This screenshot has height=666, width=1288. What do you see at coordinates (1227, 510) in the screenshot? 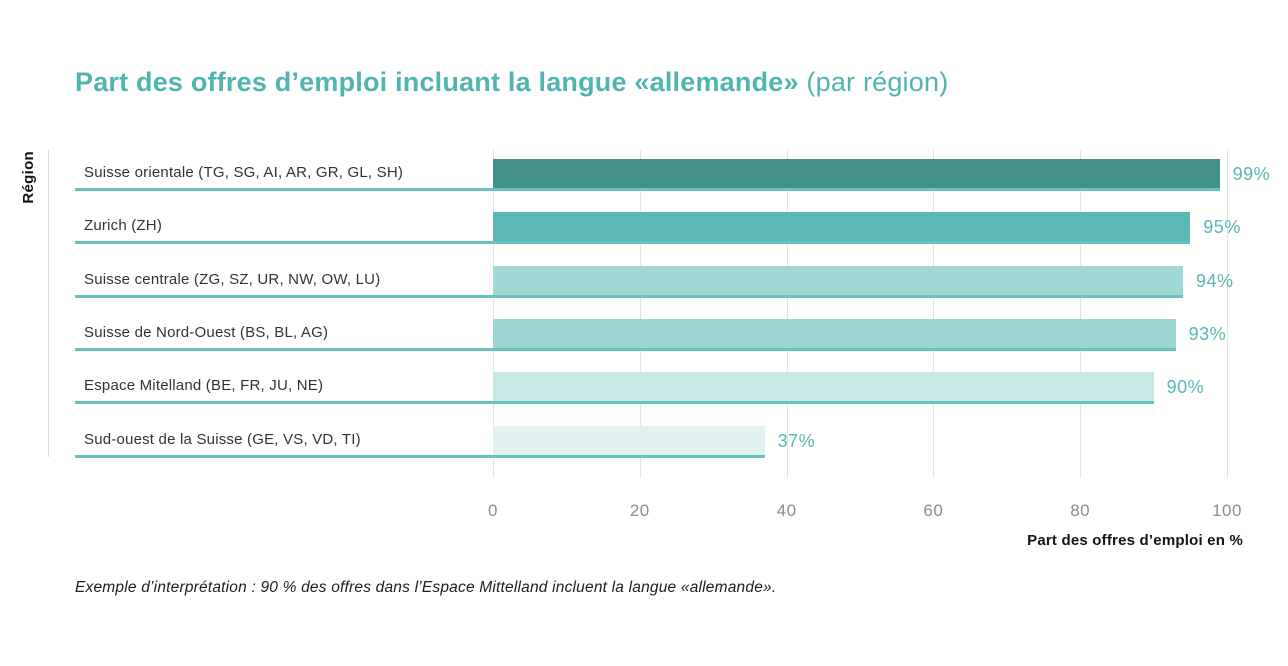
I see `x-tick-label: 100` at bounding box center [1227, 510].